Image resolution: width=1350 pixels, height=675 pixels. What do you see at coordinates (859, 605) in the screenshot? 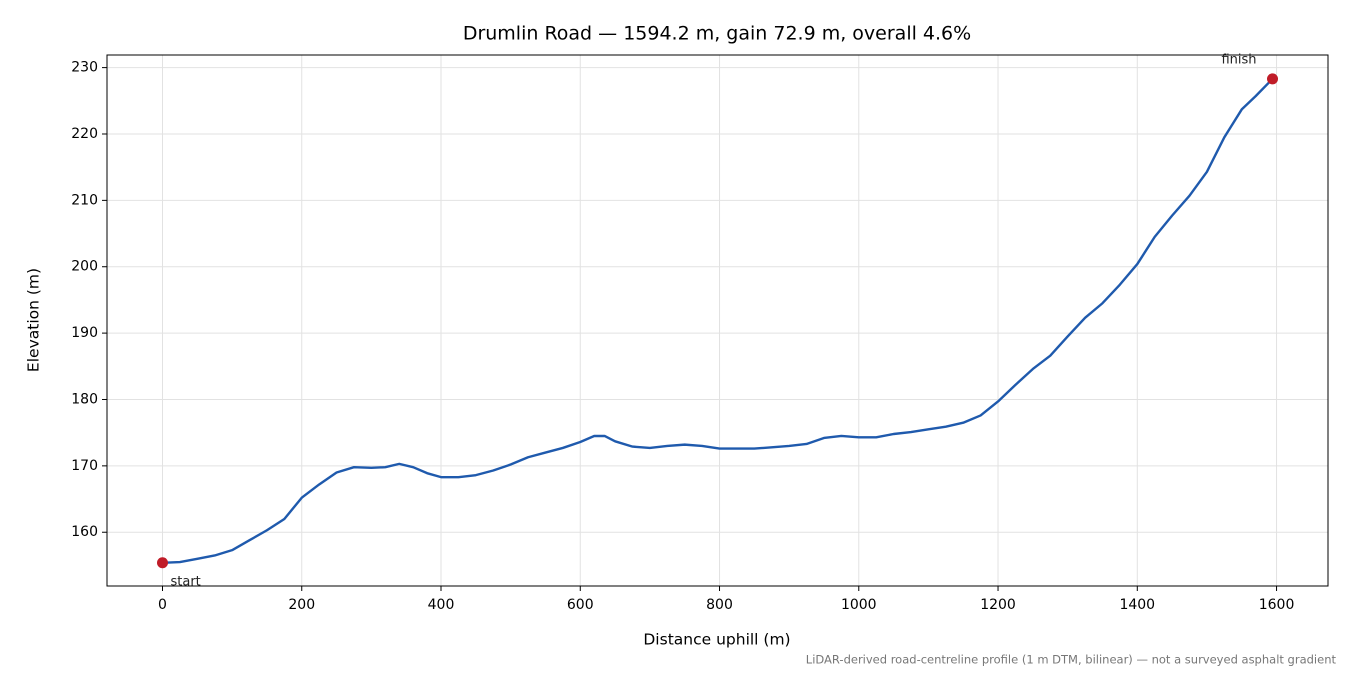
I see `x-tick-label: 1000` at bounding box center [859, 605].